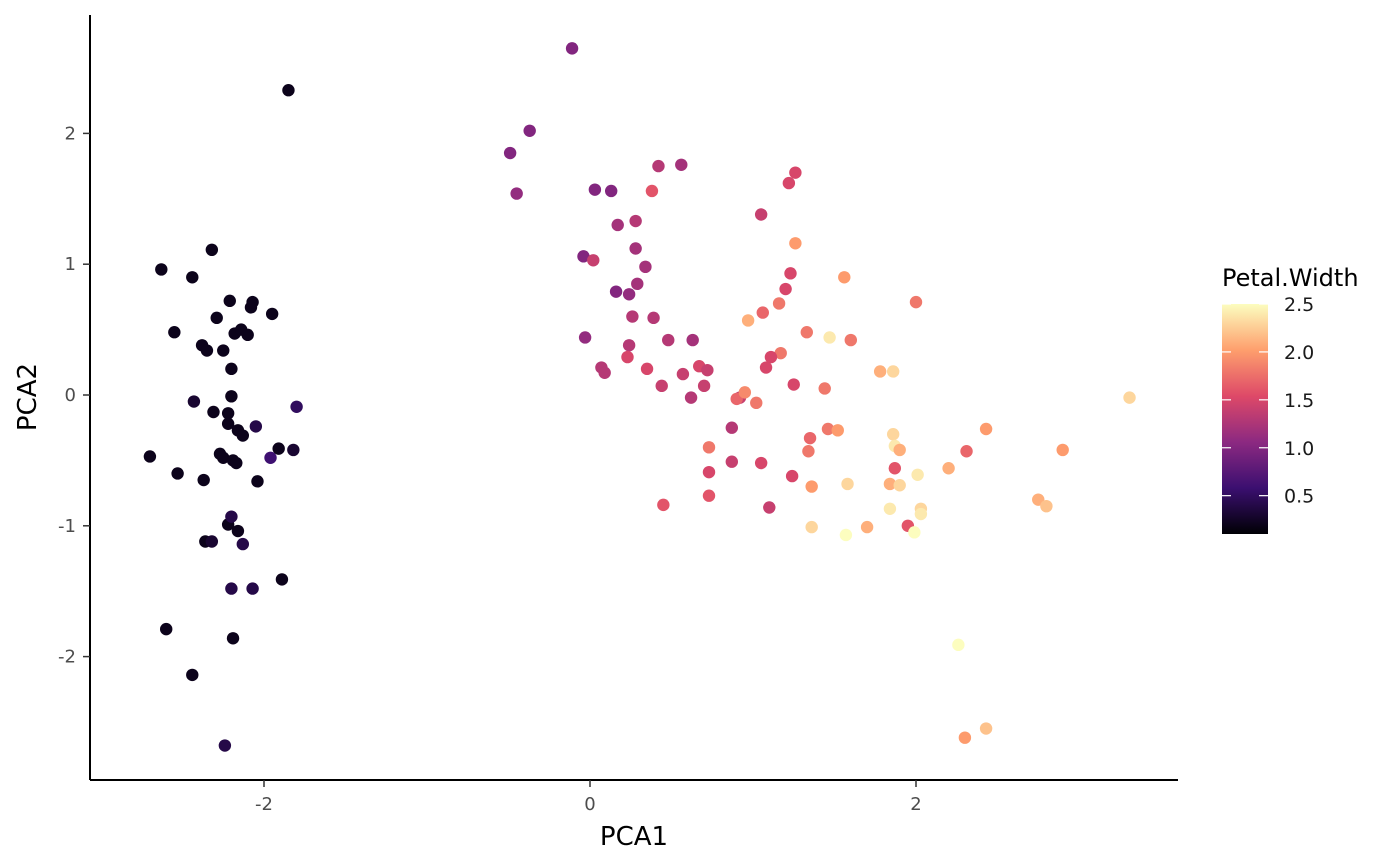 The height and width of the screenshot is (866, 1400). Describe the element at coordinates (589, 804) in the screenshot. I see `x-tick-label: 0` at that location.